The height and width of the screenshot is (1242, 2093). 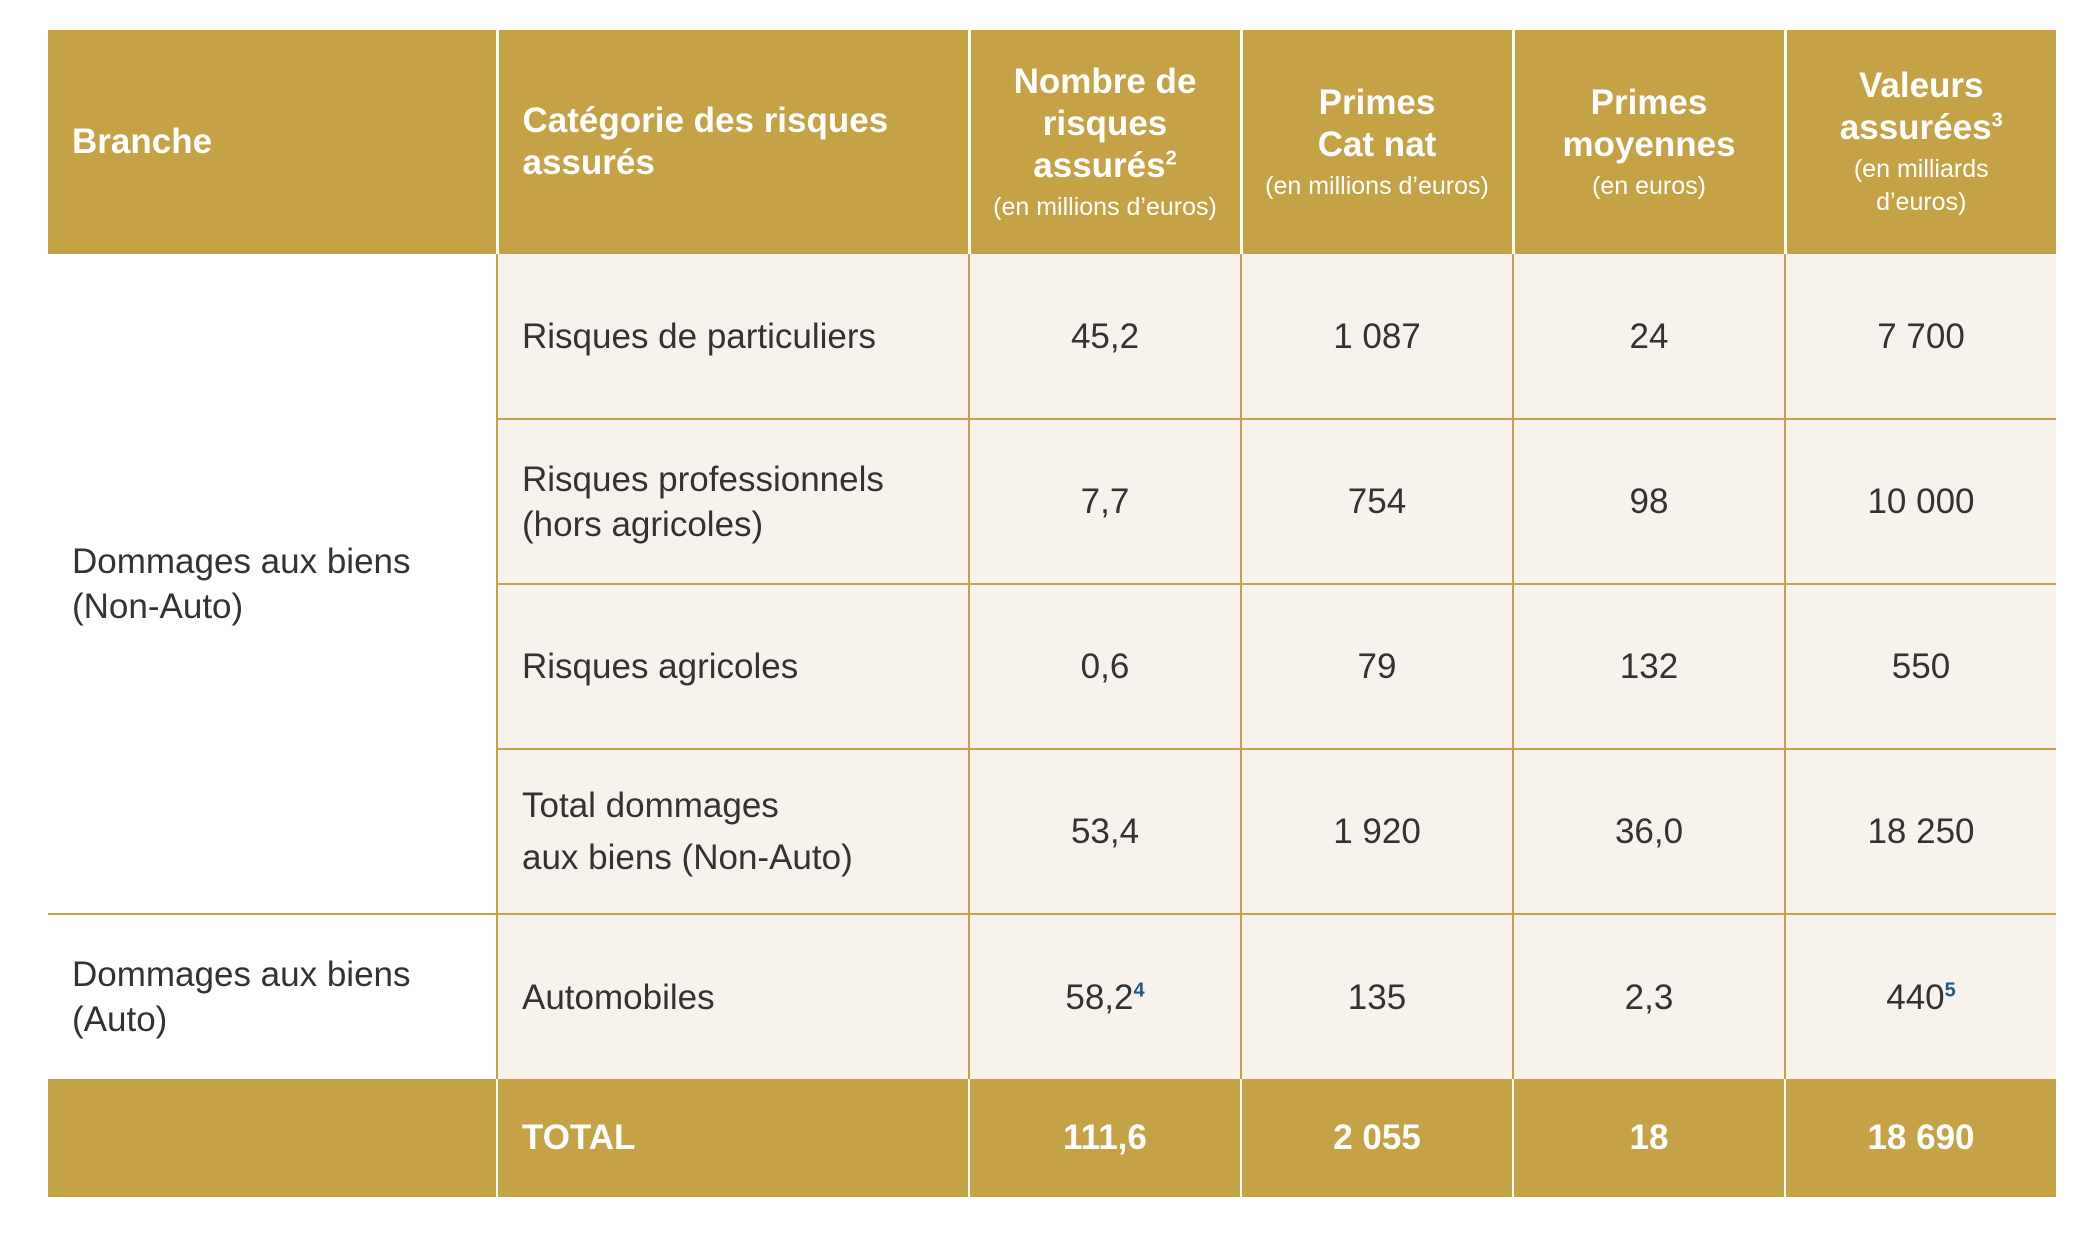 I want to click on moyennes-cell: 24, so click(x=1649, y=337).